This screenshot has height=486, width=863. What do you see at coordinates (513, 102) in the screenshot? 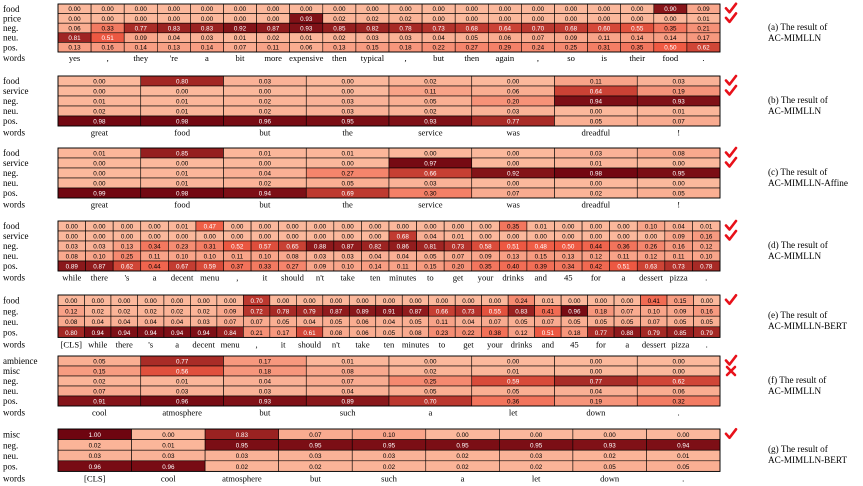
I see `cell-value-label: 0.20` at bounding box center [513, 102].